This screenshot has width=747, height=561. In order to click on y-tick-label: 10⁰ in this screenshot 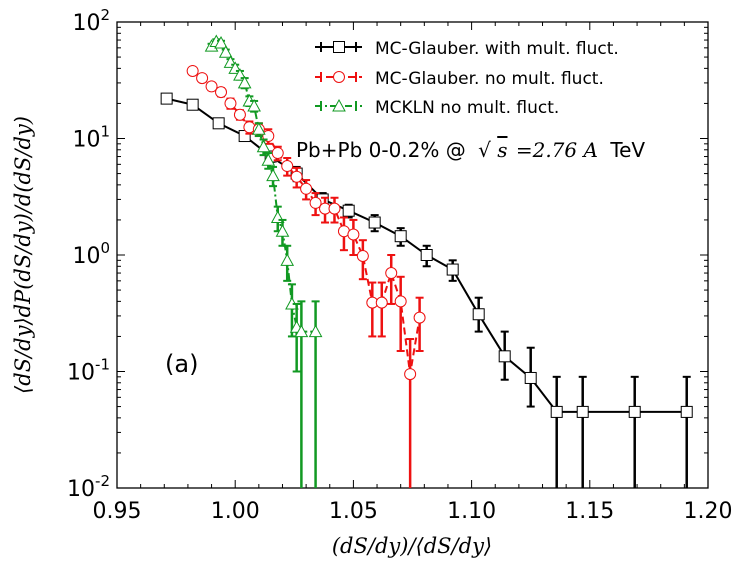, I will do `click(91, 254)`.